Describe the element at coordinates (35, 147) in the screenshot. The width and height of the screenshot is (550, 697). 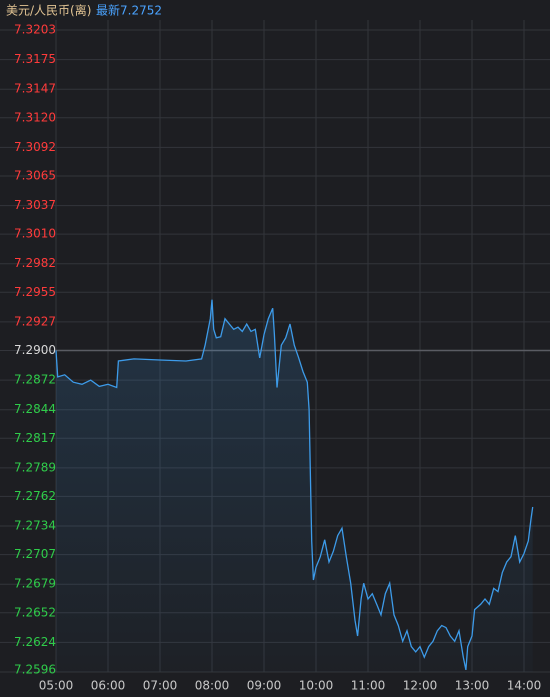
I see `y-tick-label: 7.3092` at that location.